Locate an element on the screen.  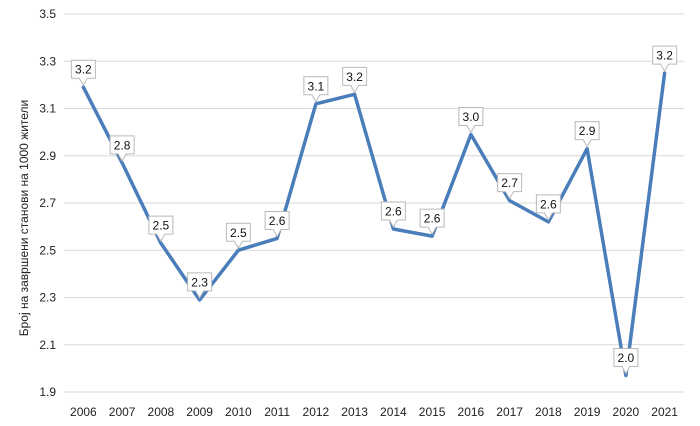
data-label-text: 3.1 is located at coordinates (316, 86).